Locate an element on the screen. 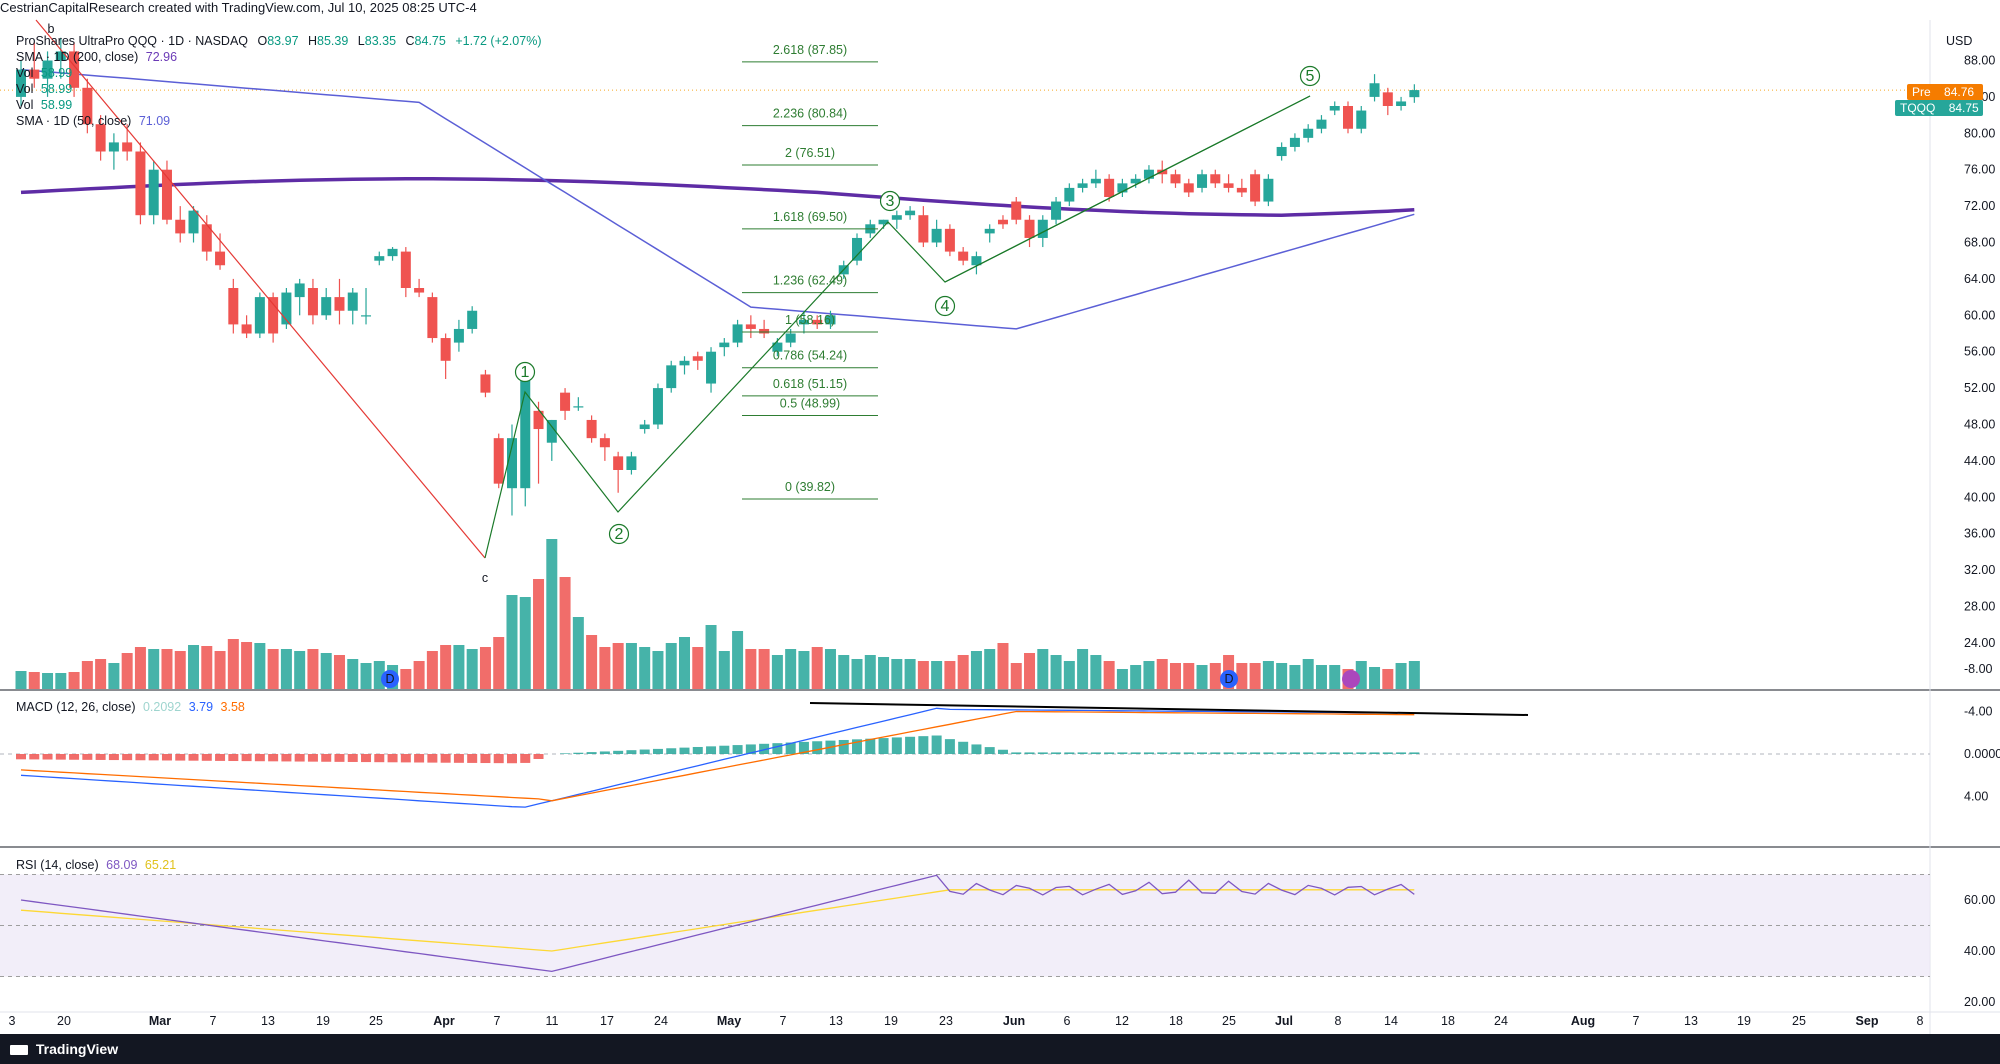  price-tick: 60.00 is located at coordinates (1979, 315).